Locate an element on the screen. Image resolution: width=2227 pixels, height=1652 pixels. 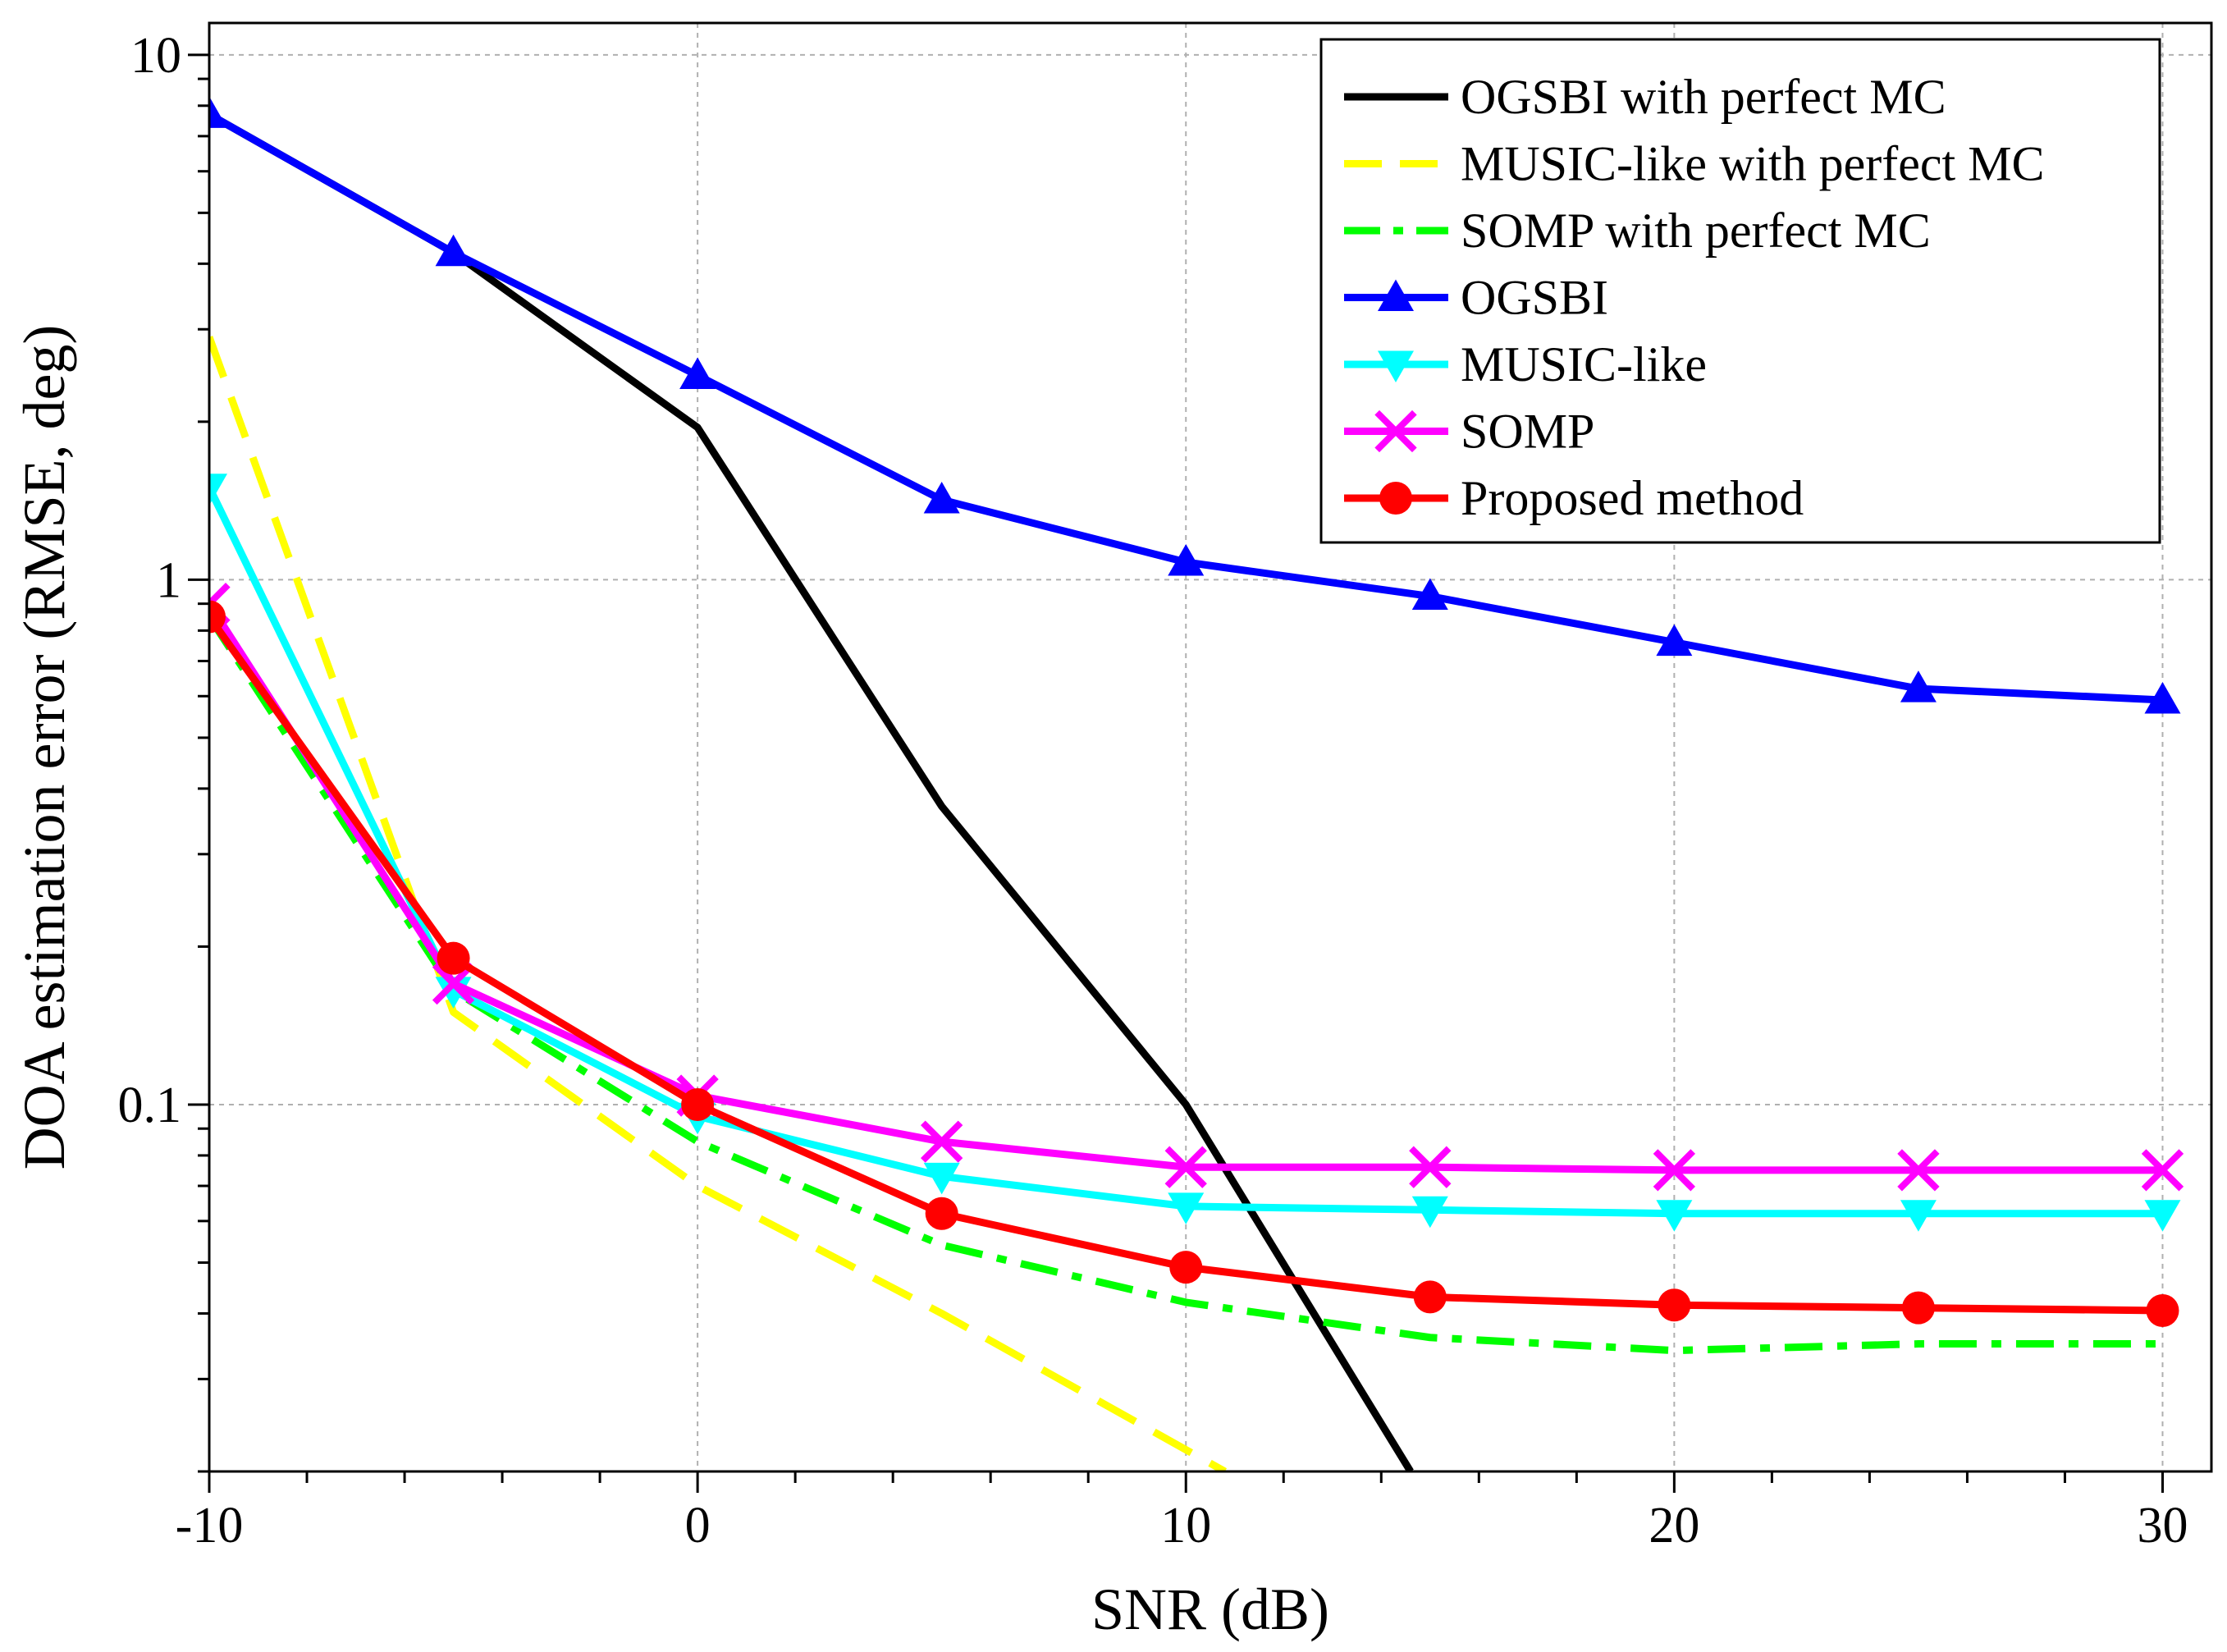
legend-entry: MUSIC-like with perfect MC is located at coordinates (1695, 164).